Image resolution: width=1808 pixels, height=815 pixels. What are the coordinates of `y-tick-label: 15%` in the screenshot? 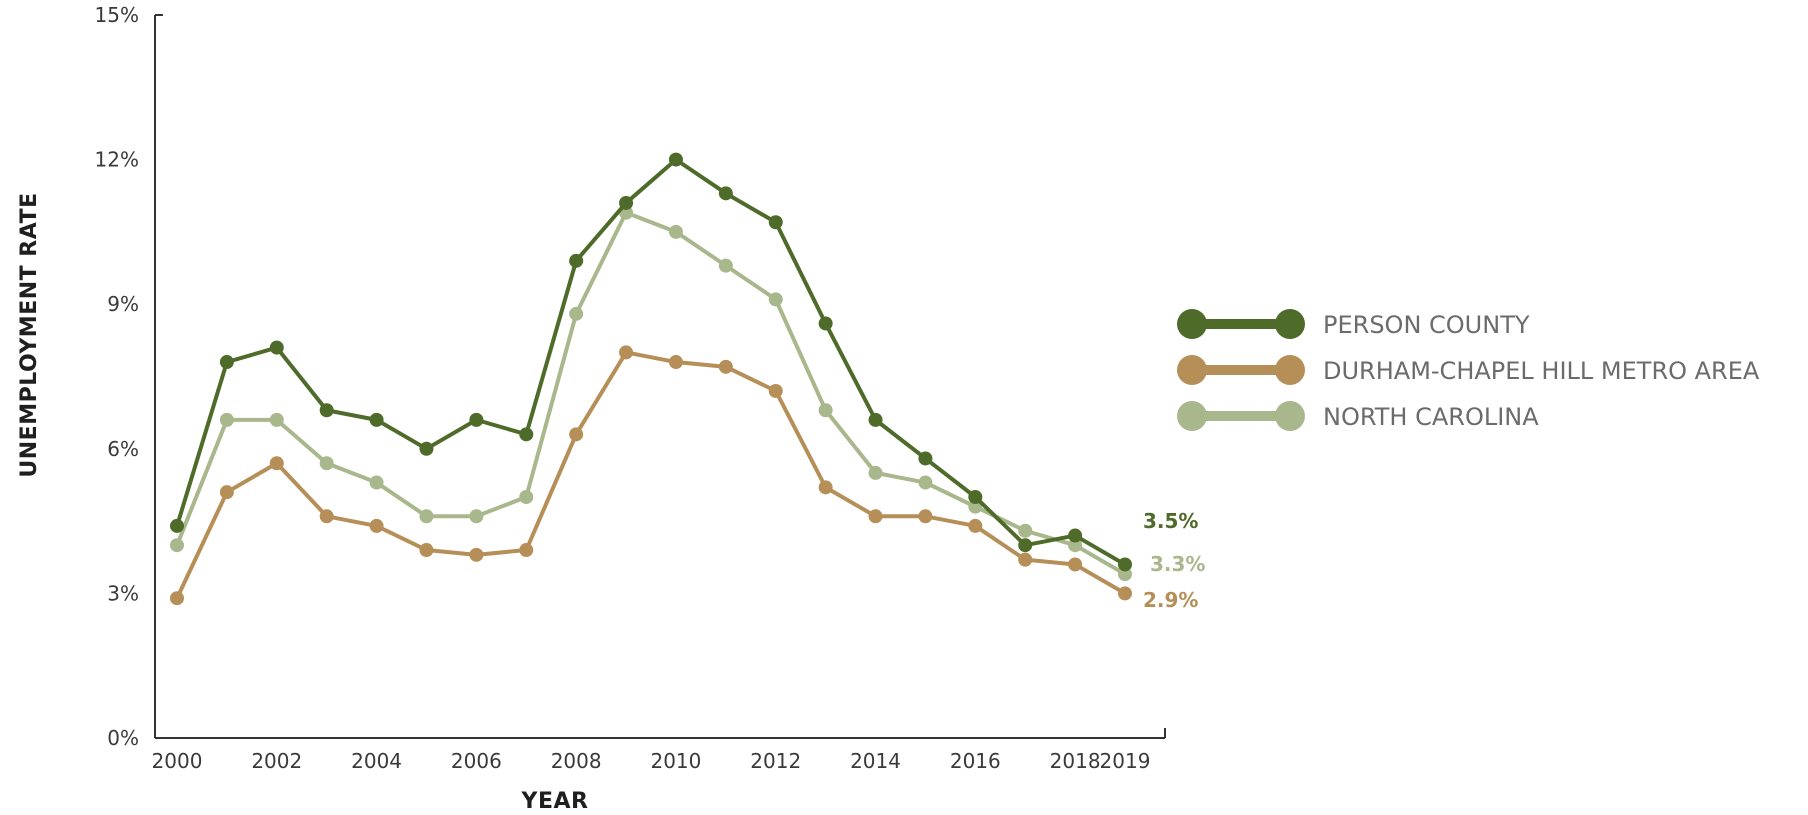 It's located at (117, 15).